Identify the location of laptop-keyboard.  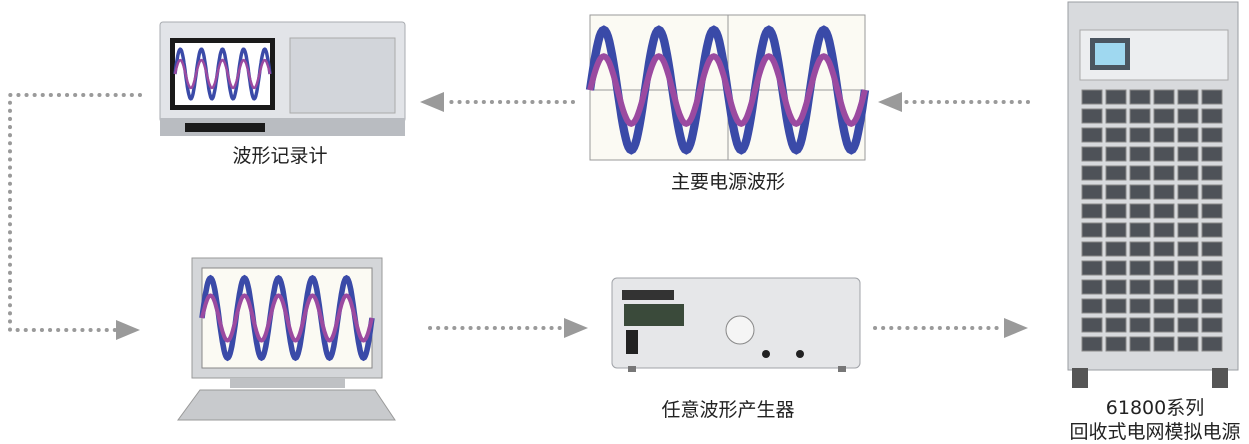
(286, 405).